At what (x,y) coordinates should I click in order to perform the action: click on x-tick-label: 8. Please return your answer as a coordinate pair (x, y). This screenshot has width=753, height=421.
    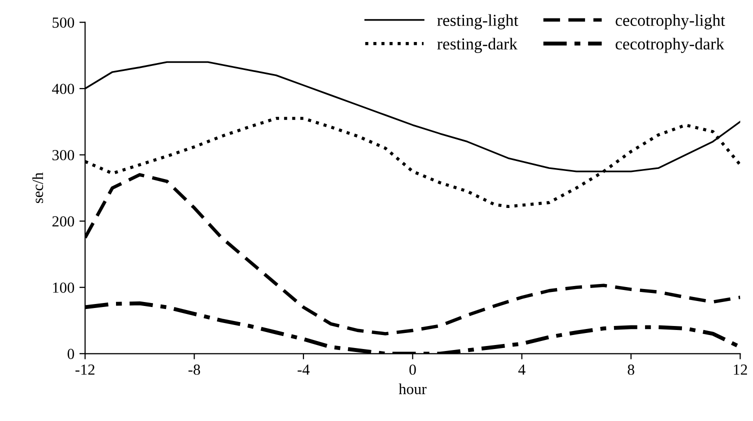
    Looking at the image, I should click on (631, 369).